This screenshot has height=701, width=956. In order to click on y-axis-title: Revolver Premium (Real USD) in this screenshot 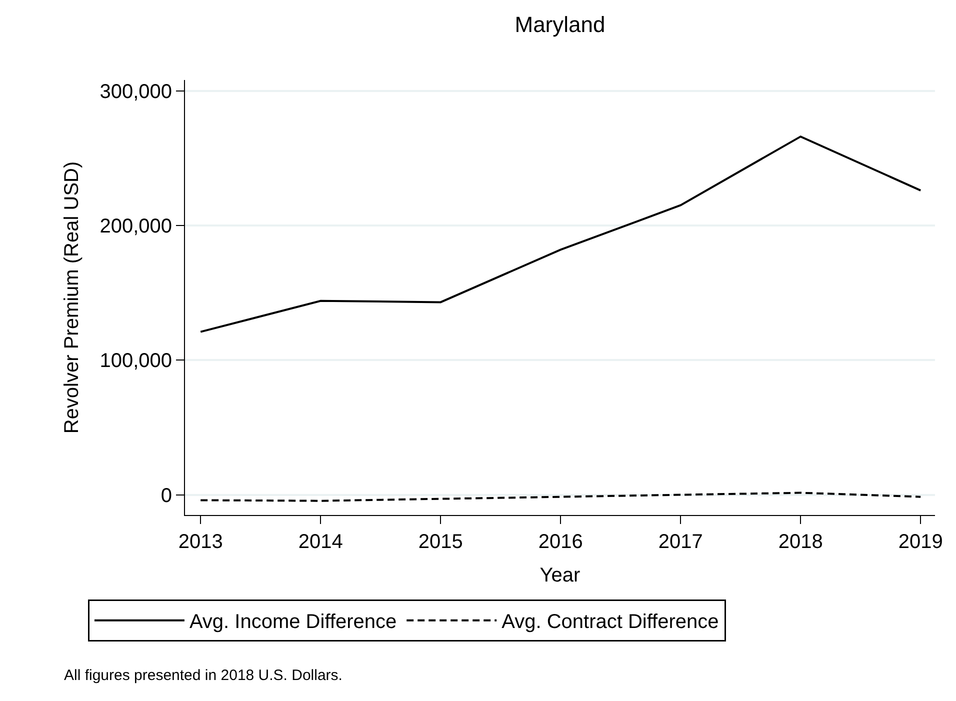, I will do `click(72, 297)`.